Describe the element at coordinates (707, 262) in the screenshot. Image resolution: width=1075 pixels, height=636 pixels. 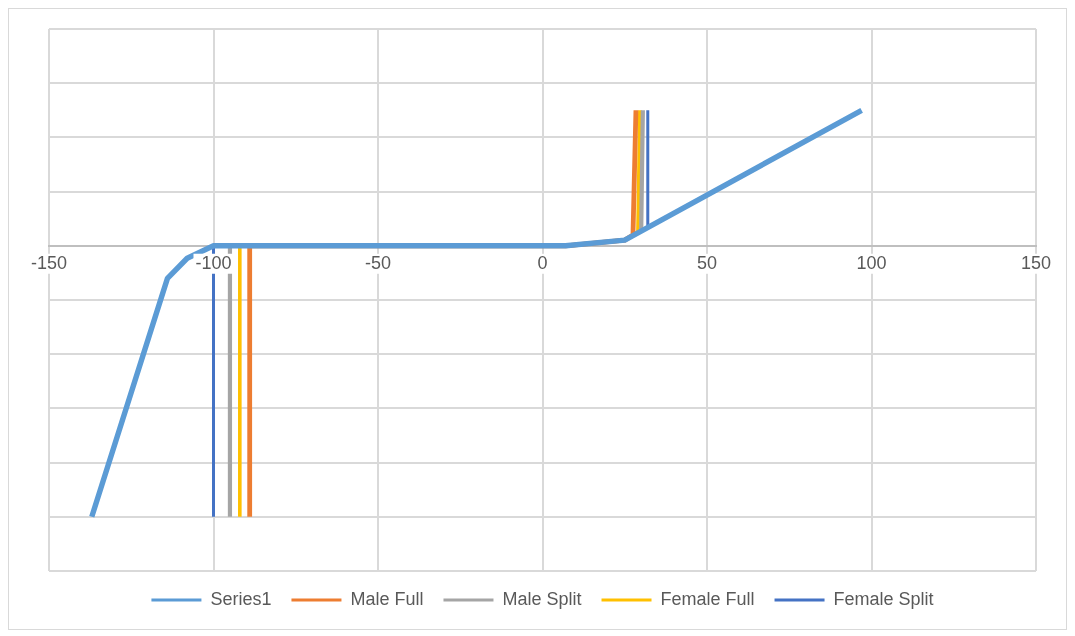
I see `x-tick-label: 50` at that location.